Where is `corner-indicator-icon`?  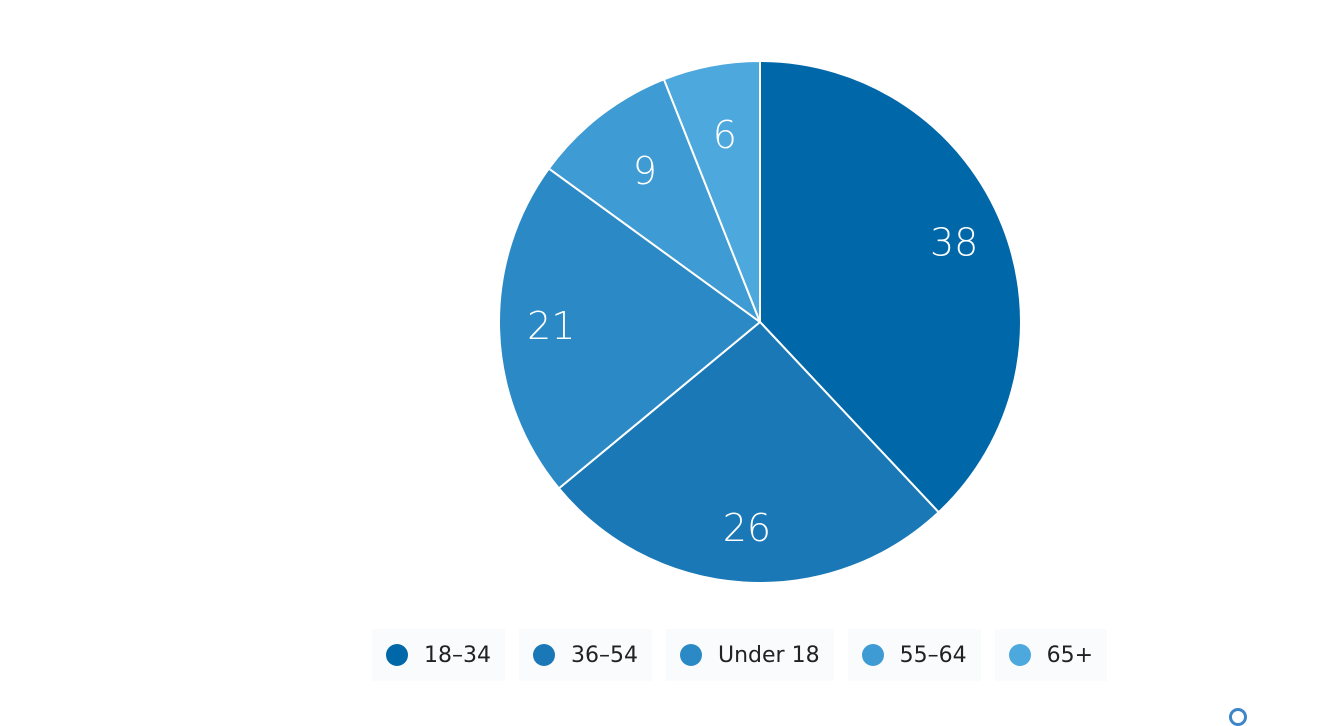 corner-indicator-icon is located at coordinates (1238, 717).